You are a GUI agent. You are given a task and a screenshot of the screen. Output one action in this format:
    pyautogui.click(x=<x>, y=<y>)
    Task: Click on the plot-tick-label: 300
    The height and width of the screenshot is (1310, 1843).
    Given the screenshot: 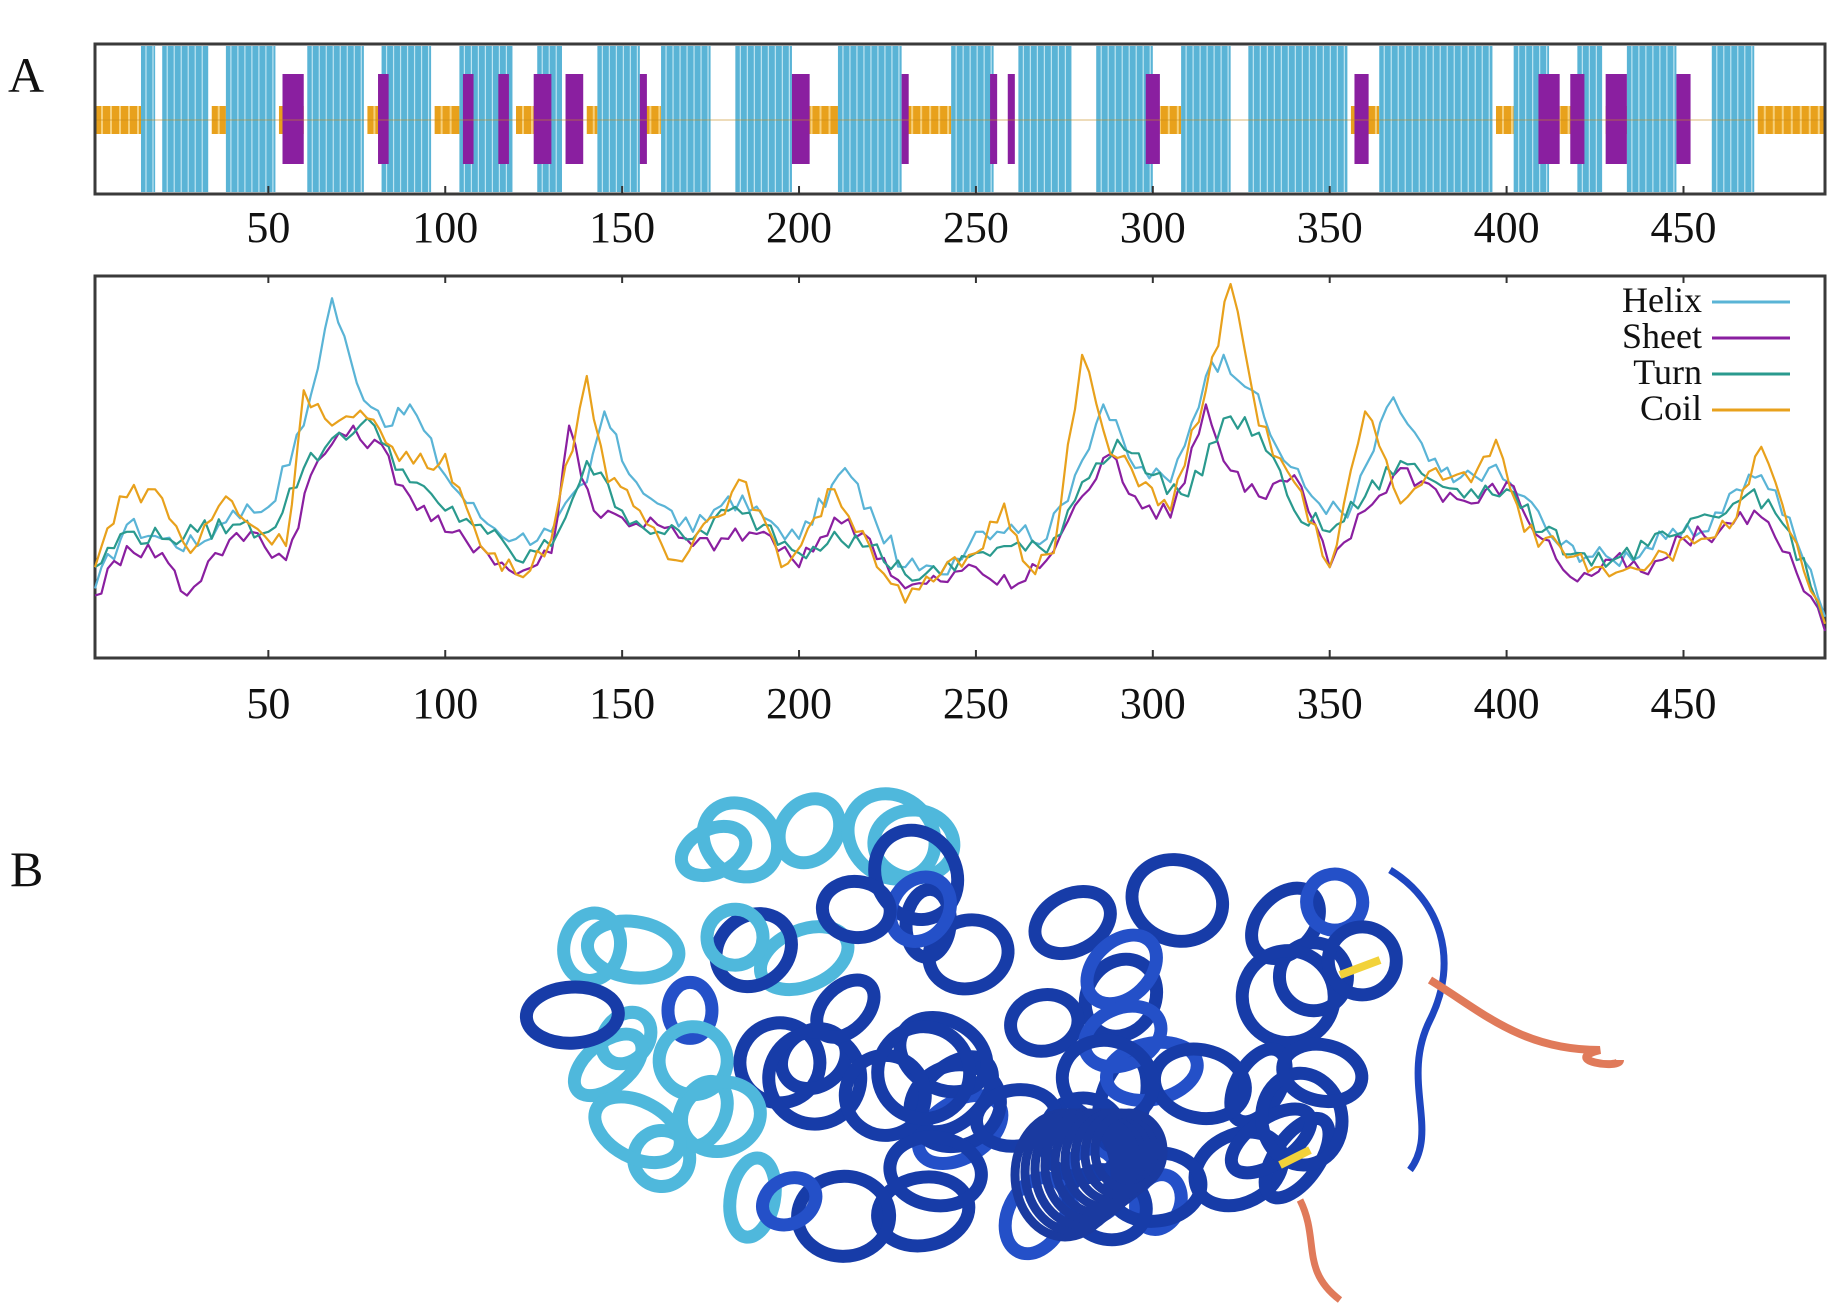 What is the action you would take?
    pyautogui.click(x=1153, y=703)
    